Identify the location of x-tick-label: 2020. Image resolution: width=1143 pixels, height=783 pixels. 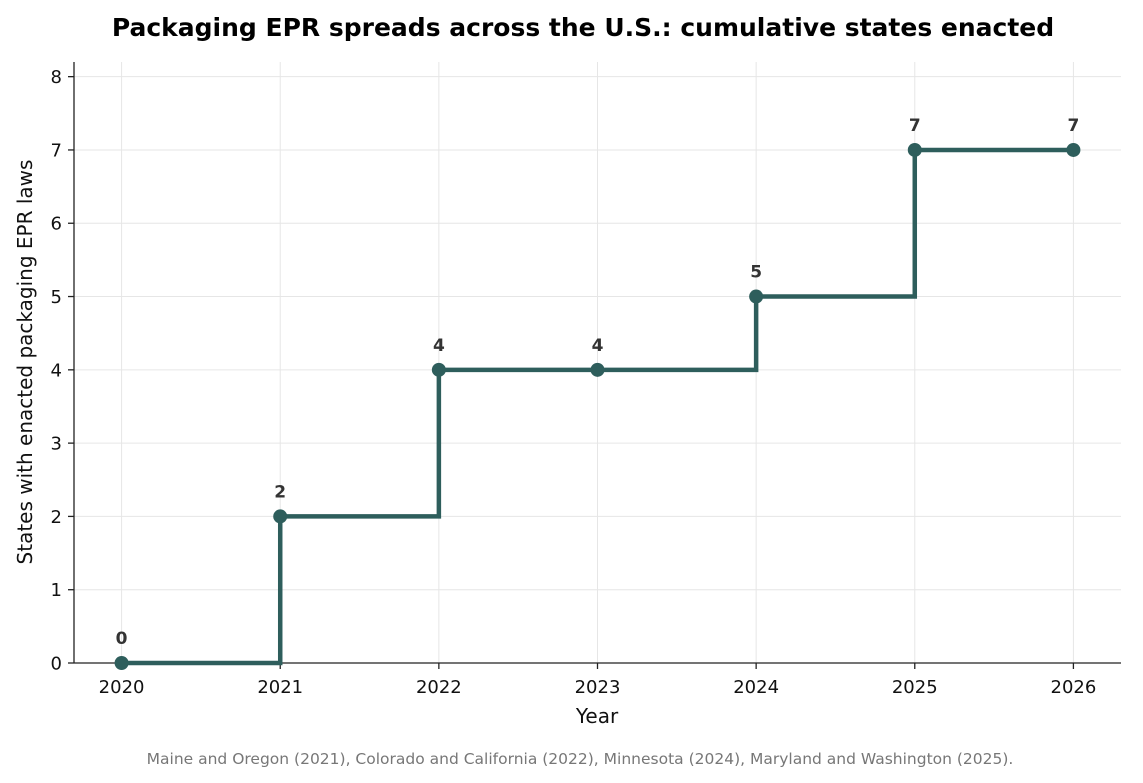
(122, 687).